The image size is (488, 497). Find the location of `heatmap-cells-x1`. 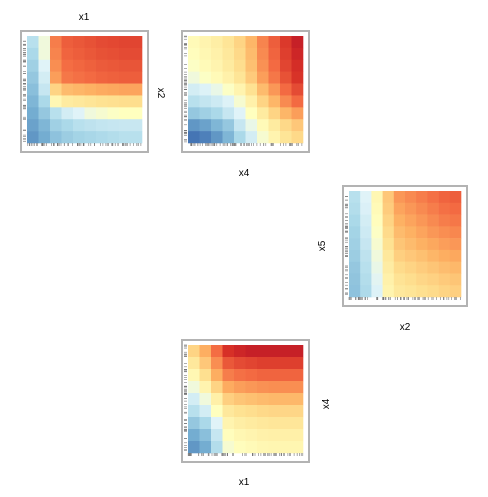

heatmap-cells-x1 is located at coordinates (85, 90).